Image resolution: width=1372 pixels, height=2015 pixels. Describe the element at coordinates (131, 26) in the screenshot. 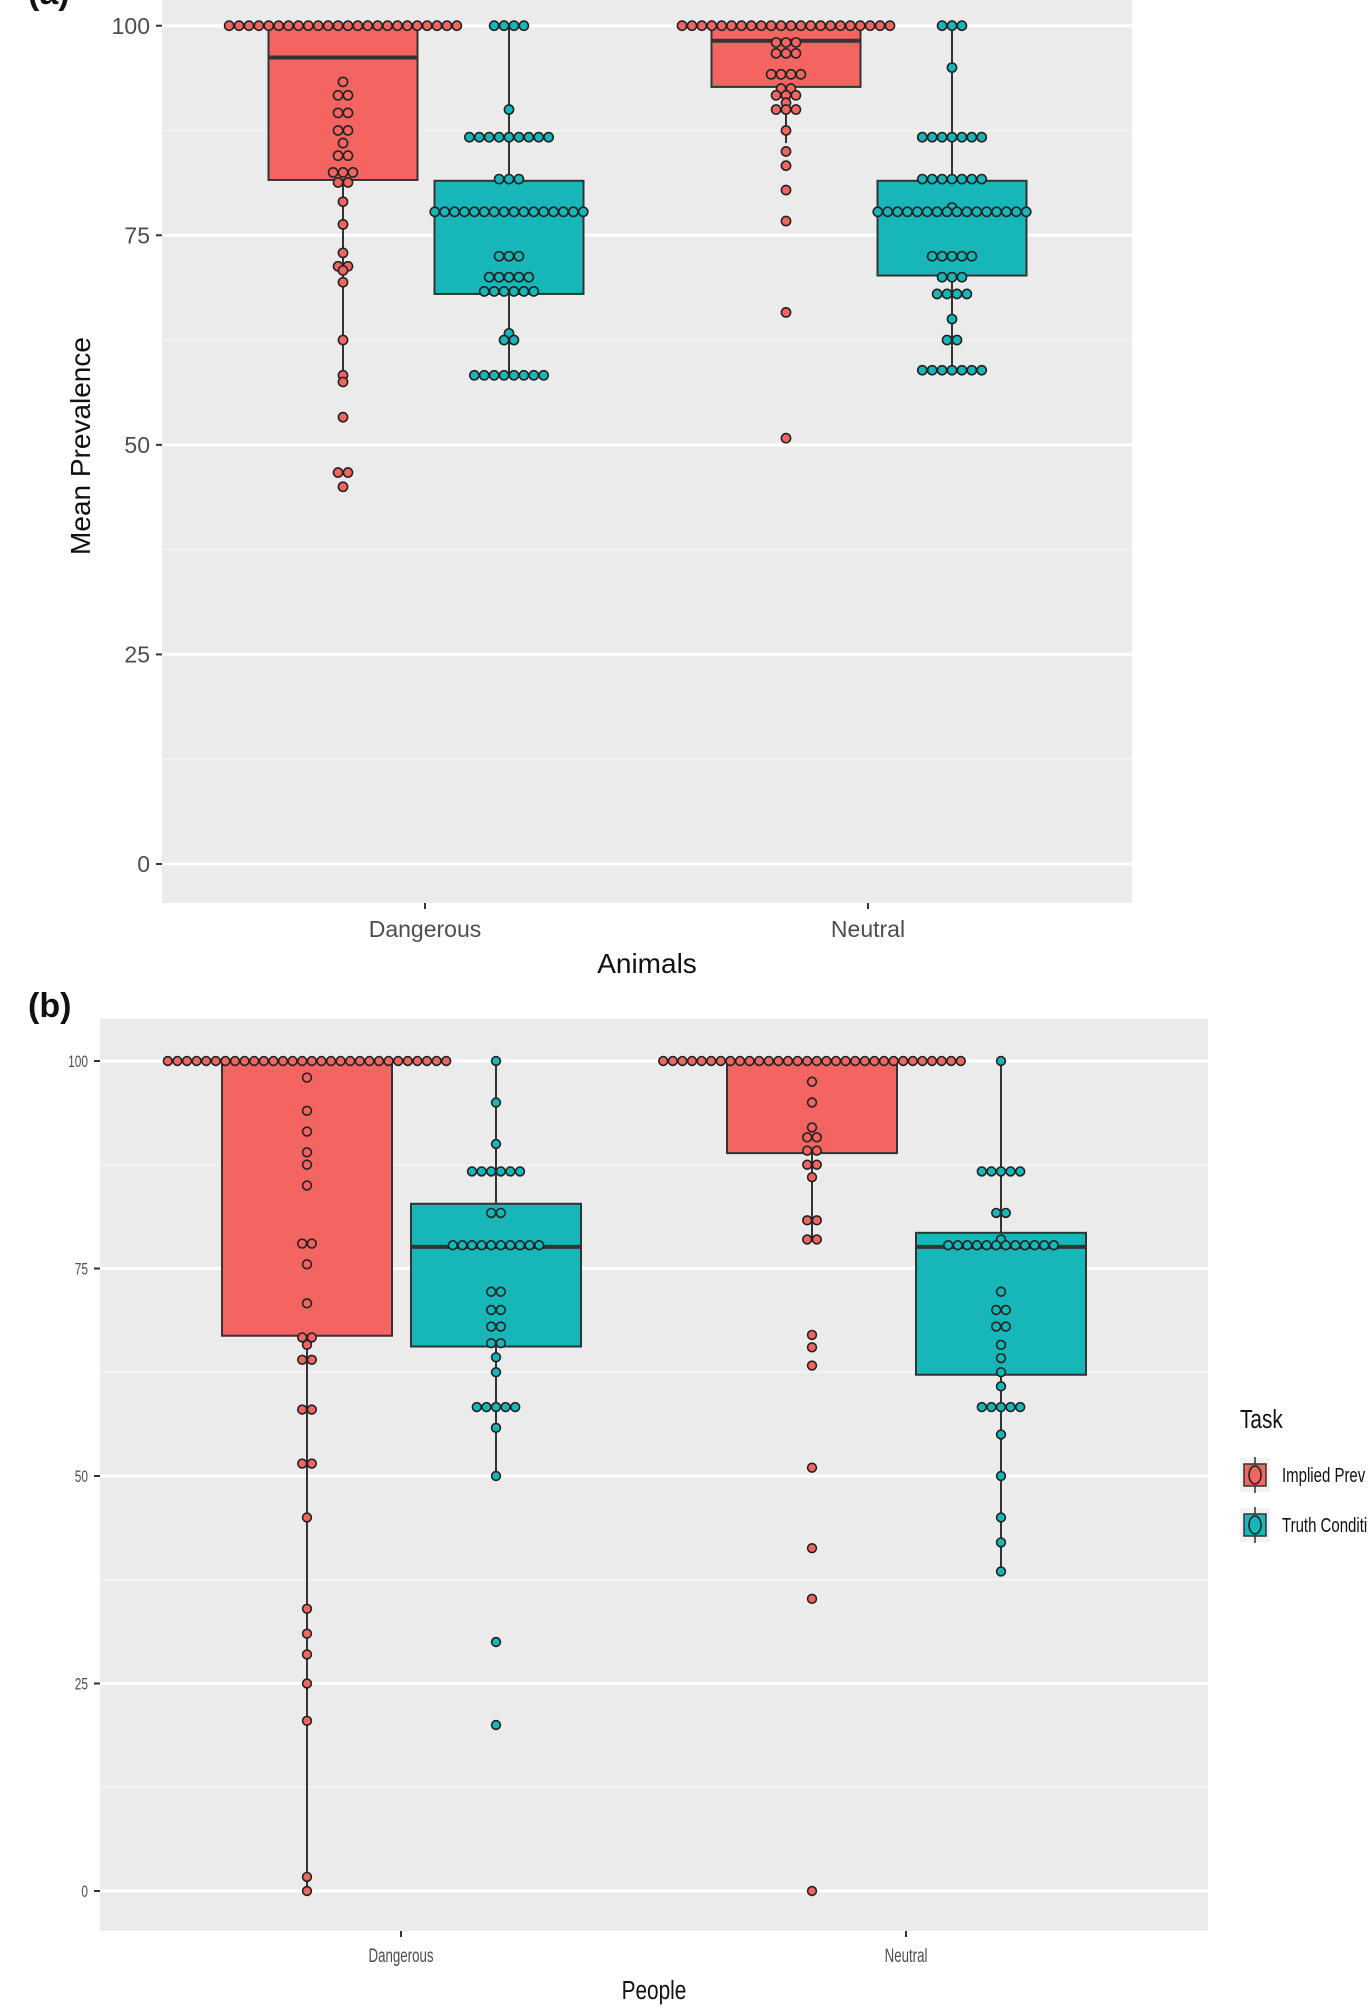

I see `y-tick-label: 100` at that location.